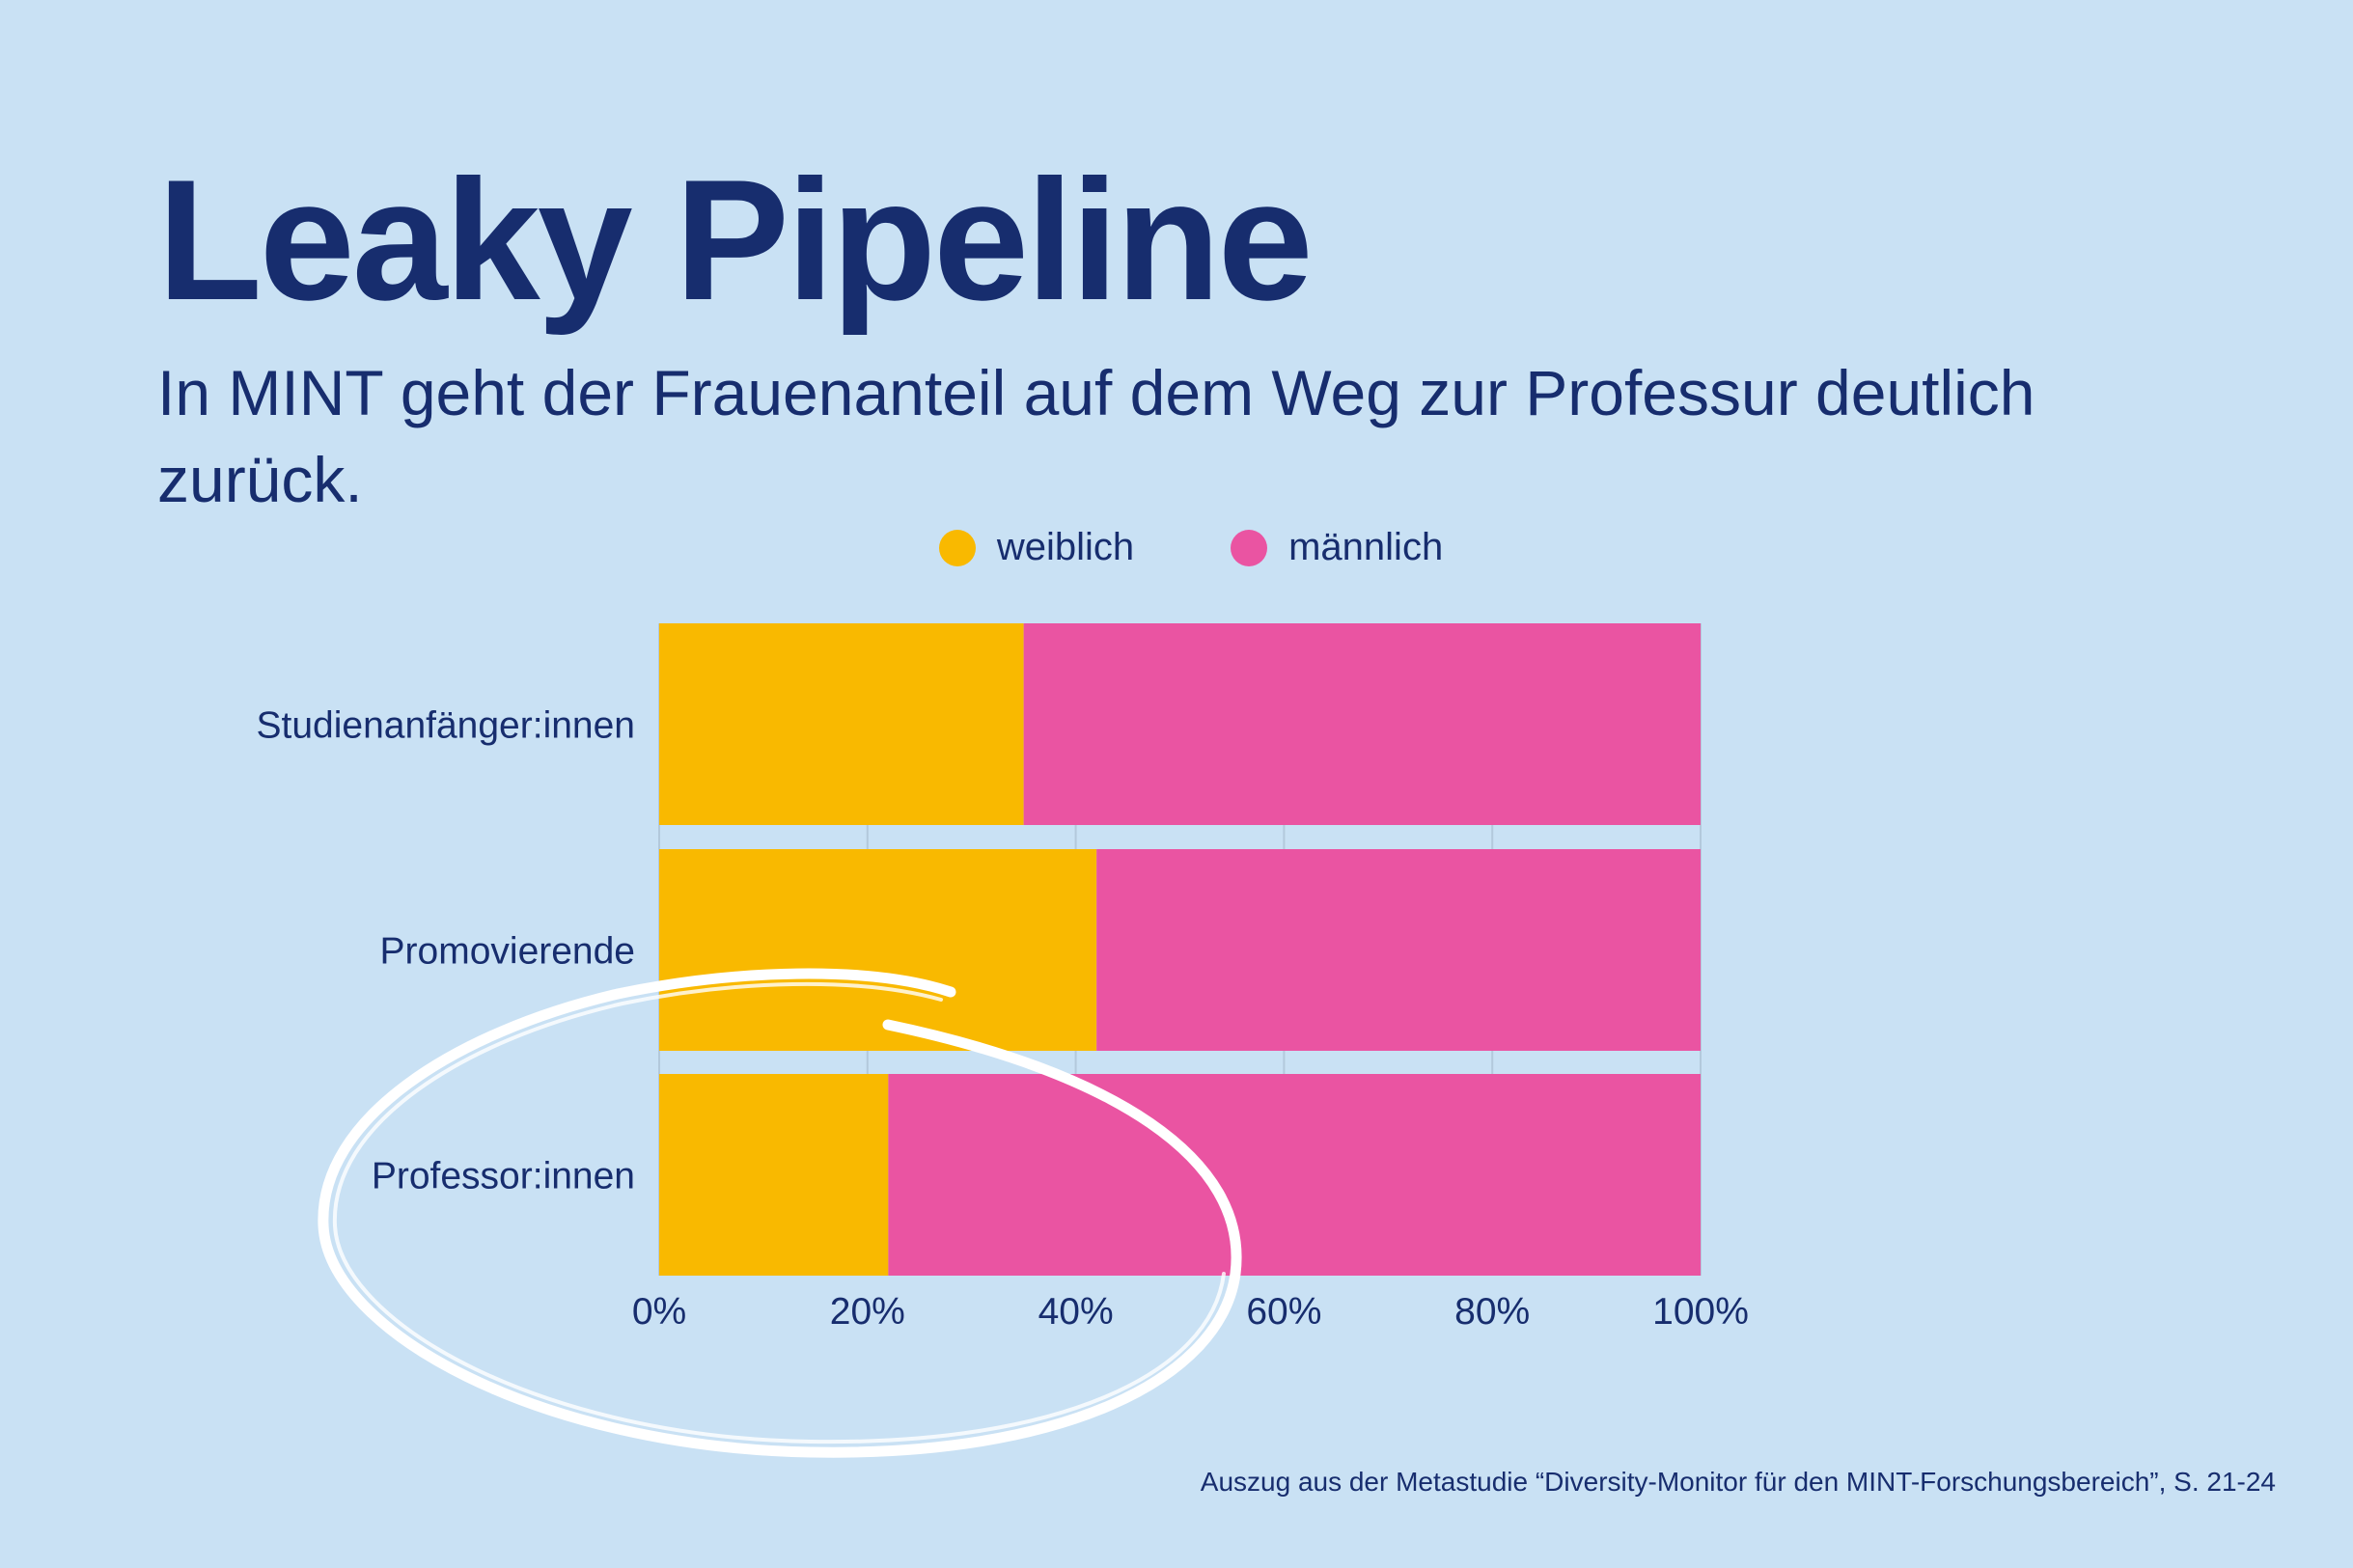 Image resolution: width=2353 pixels, height=1568 pixels. I want to click on legend-swatch-maennlich, so click(1249, 547).